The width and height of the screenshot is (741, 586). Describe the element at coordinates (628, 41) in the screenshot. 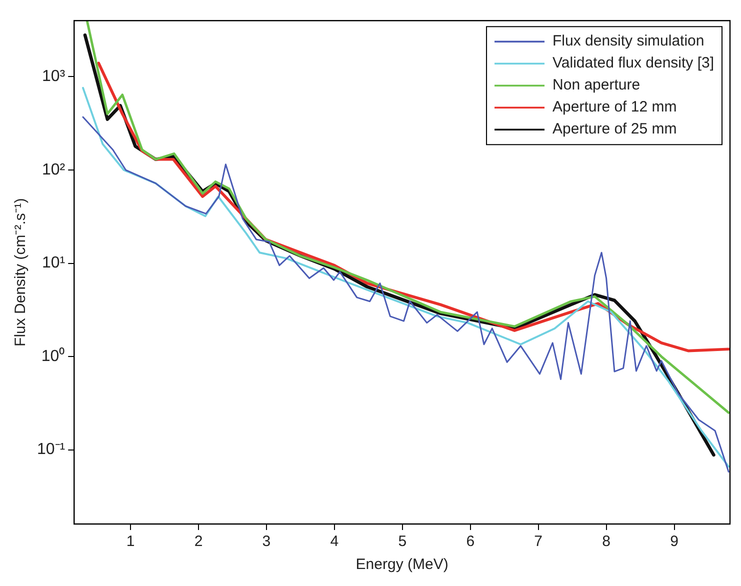

I see `legend-label: Flux density simulation` at that location.